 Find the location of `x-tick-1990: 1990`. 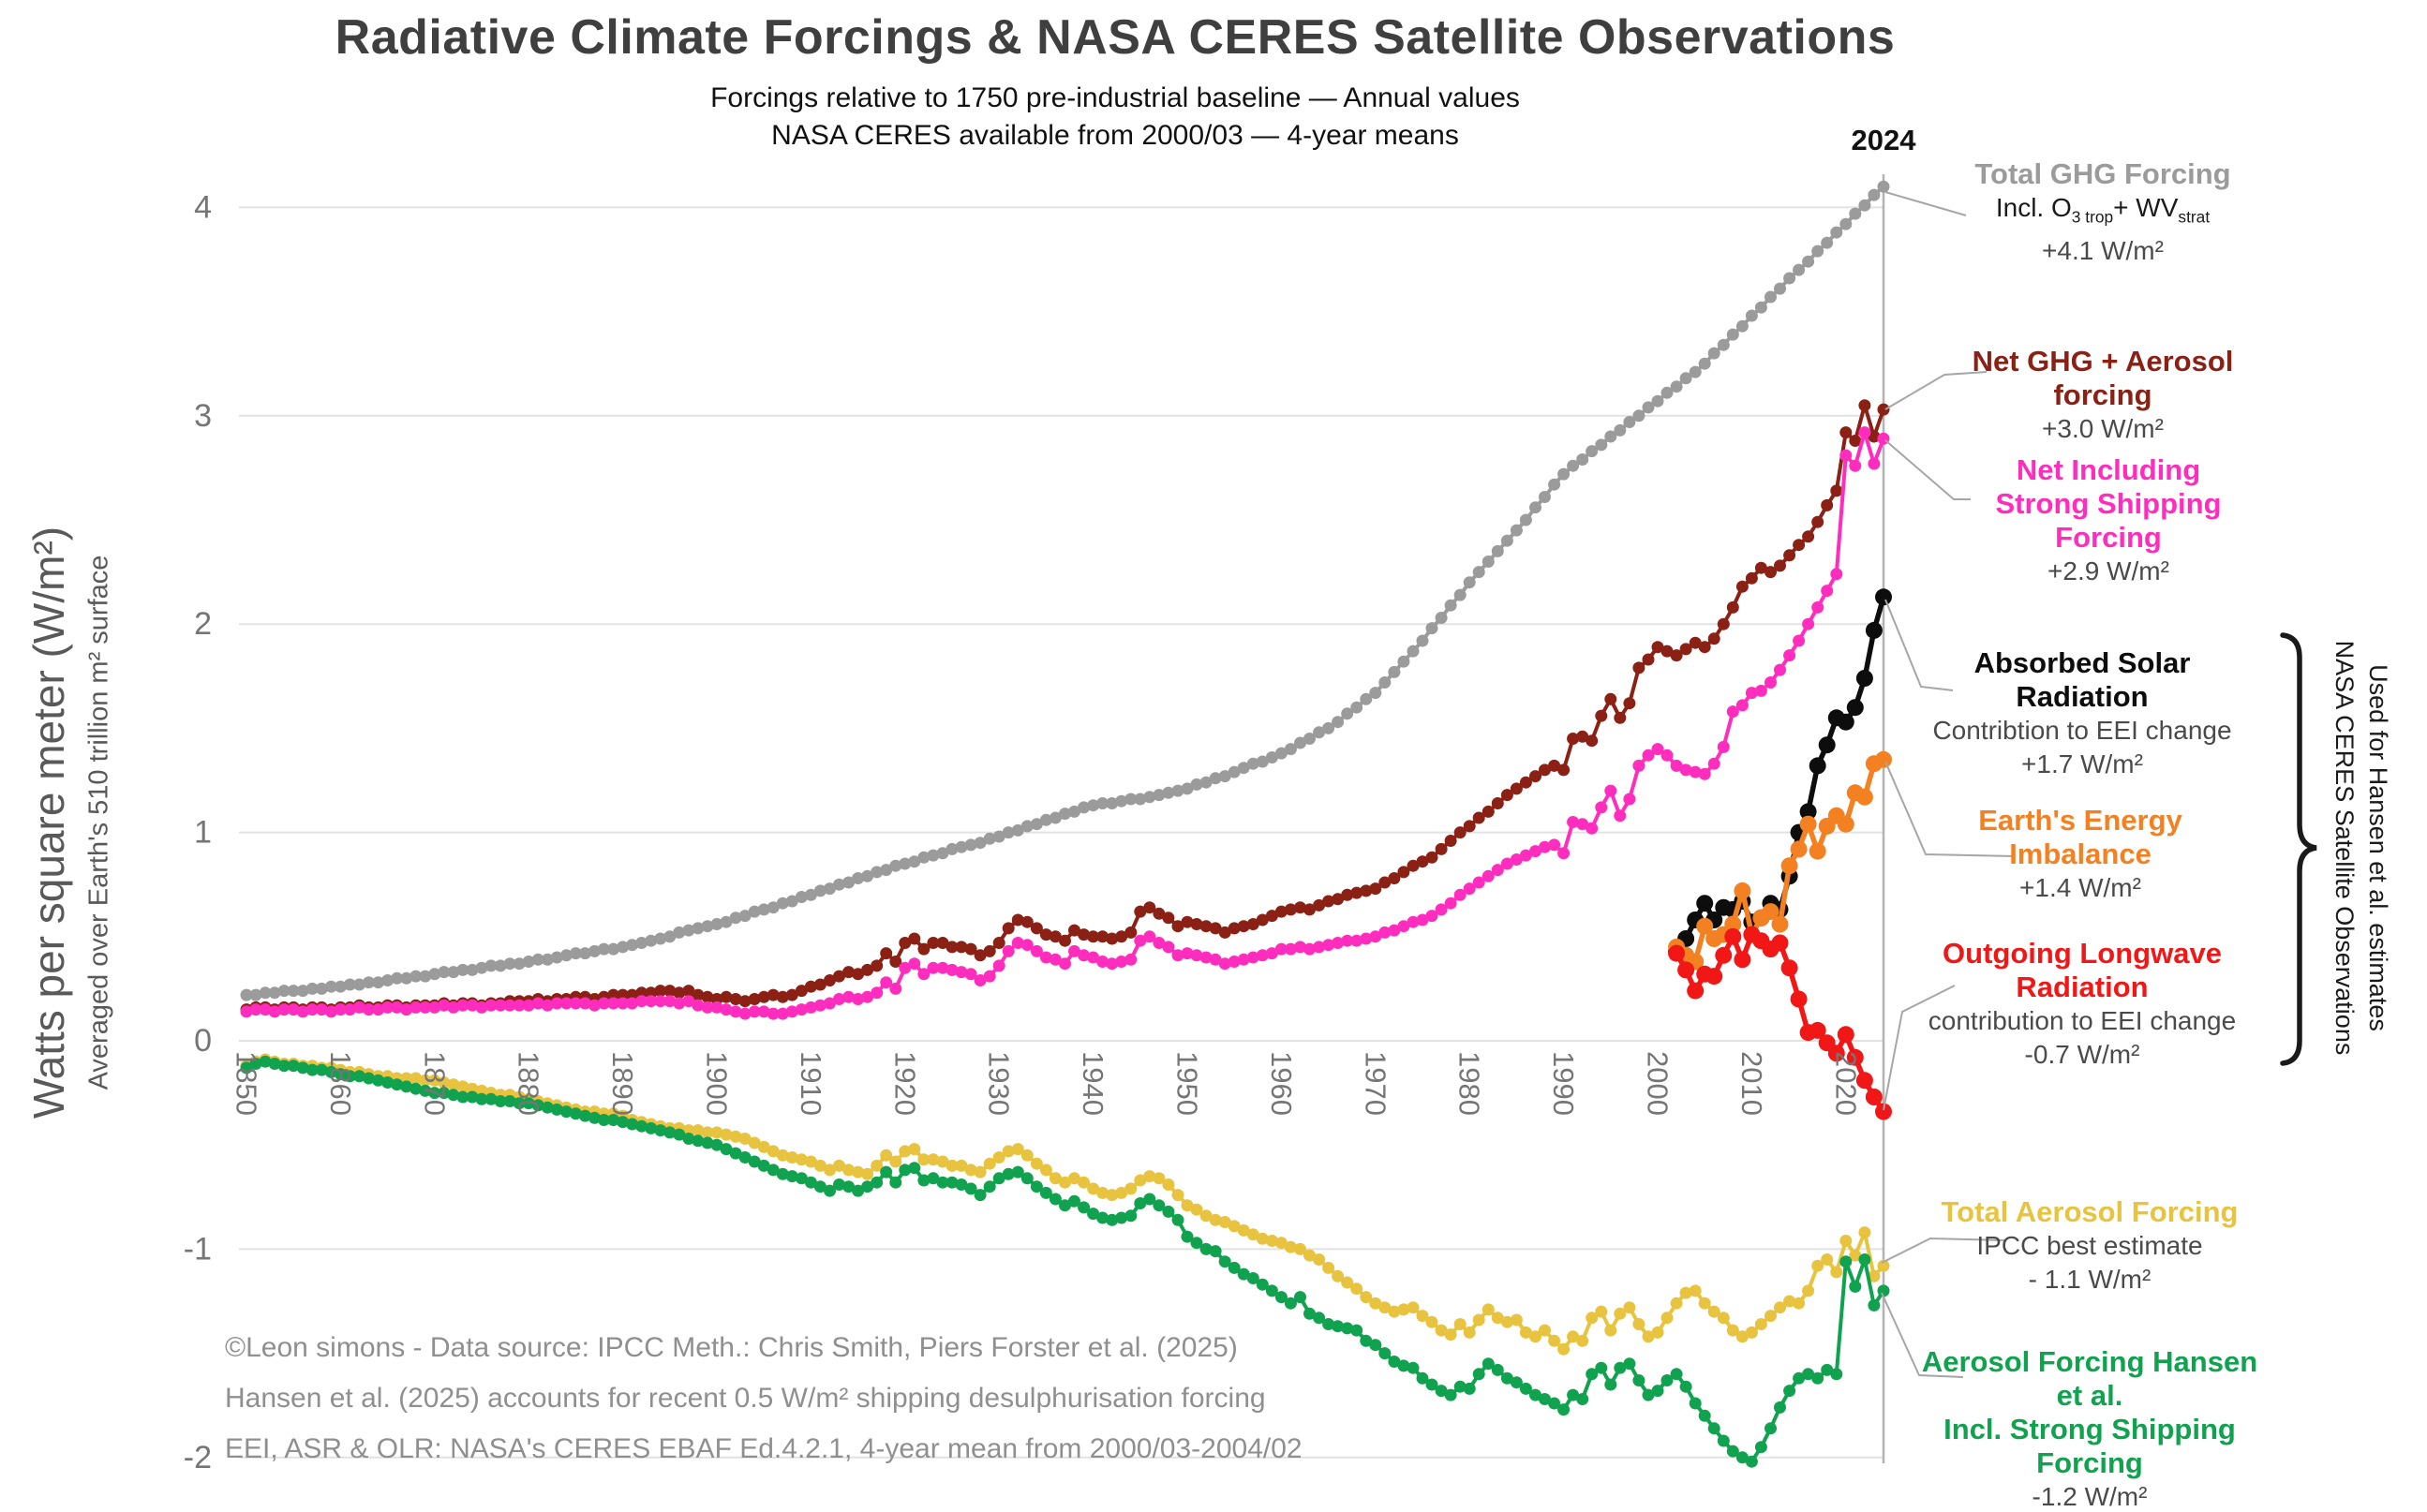

x-tick-1990: 1990 is located at coordinates (1563, 1083).